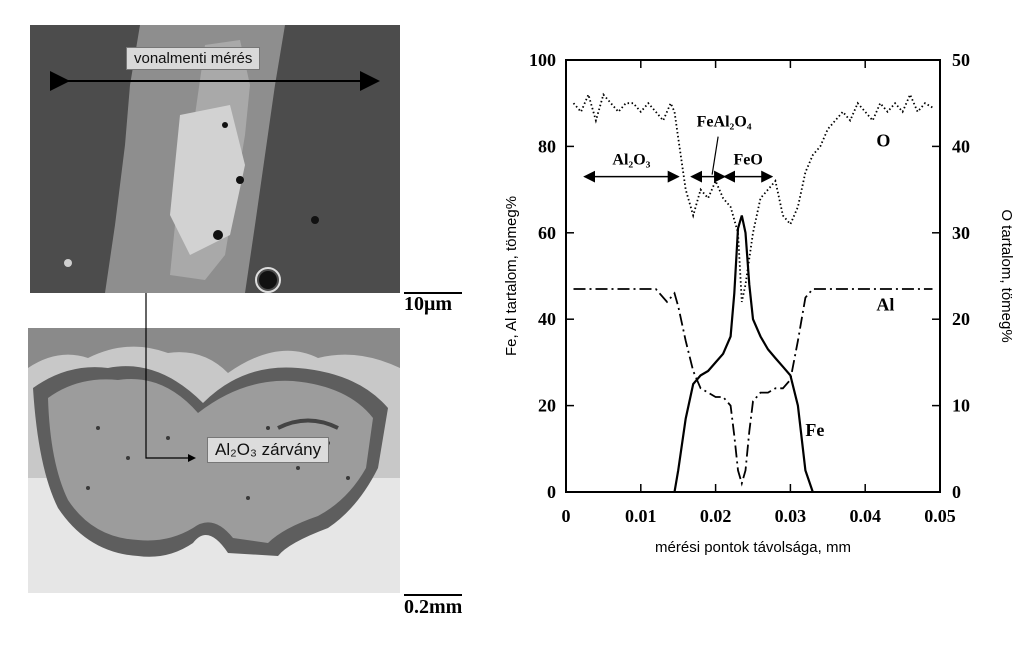 This screenshot has width=1023, height=646. What do you see at coordinates (433, 595) in the screenshot?
I see `scale-bar-bottom` at bounding box center [433, 595].